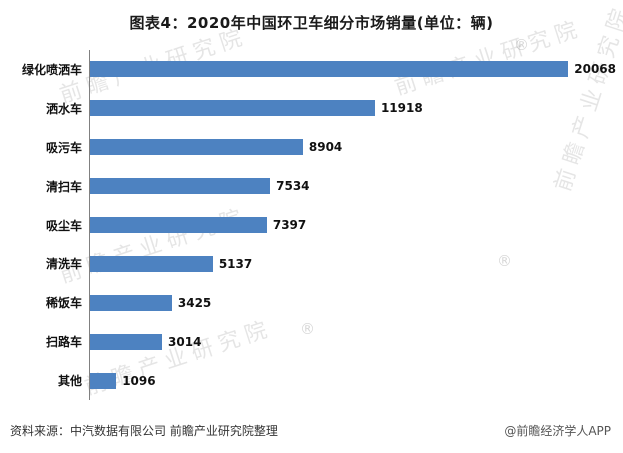 The image size is (623, 453). I want to click on source-note: 资料来源：中汽数据有限公司 前瞻产业研究院整理, so click(144, 431).